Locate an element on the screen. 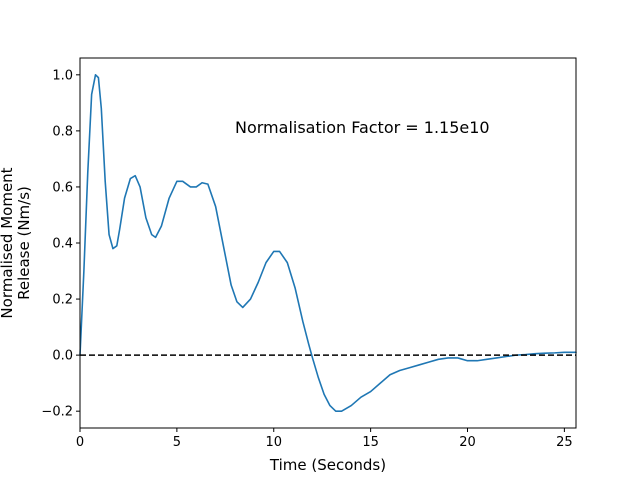 The height and width of the screenshot is (480, 640). y-tick-label: 0.2 is located at coordinates (62, 300).